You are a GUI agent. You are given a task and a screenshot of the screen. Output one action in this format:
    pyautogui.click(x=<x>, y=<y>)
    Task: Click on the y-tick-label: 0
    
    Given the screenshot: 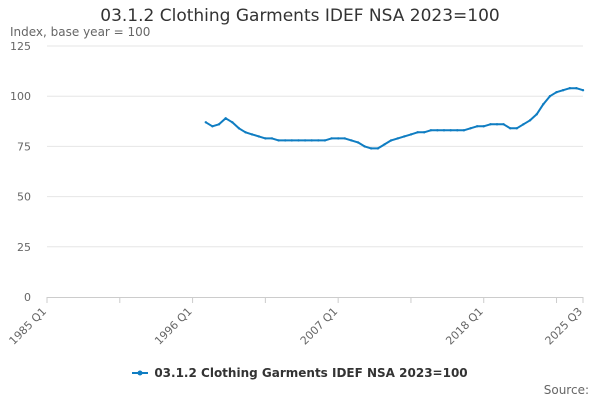 What is the action you would take?
    pyautogui.click(x=27, y=297)
    